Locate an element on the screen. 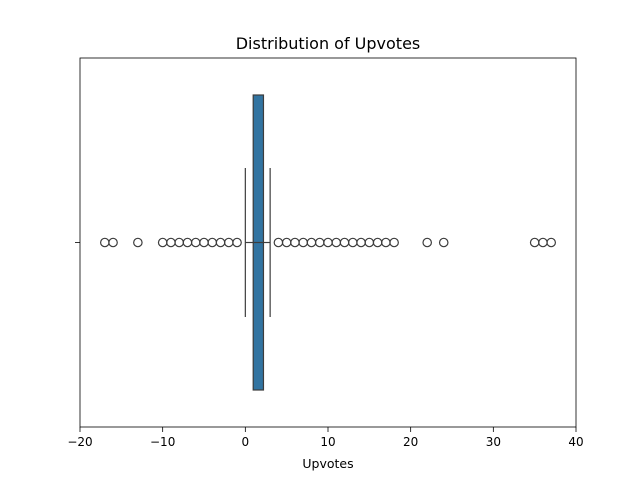 The height and width of the screenshot is (480, 640). x-tick-label: 40 is located at coordinates (575, 442).